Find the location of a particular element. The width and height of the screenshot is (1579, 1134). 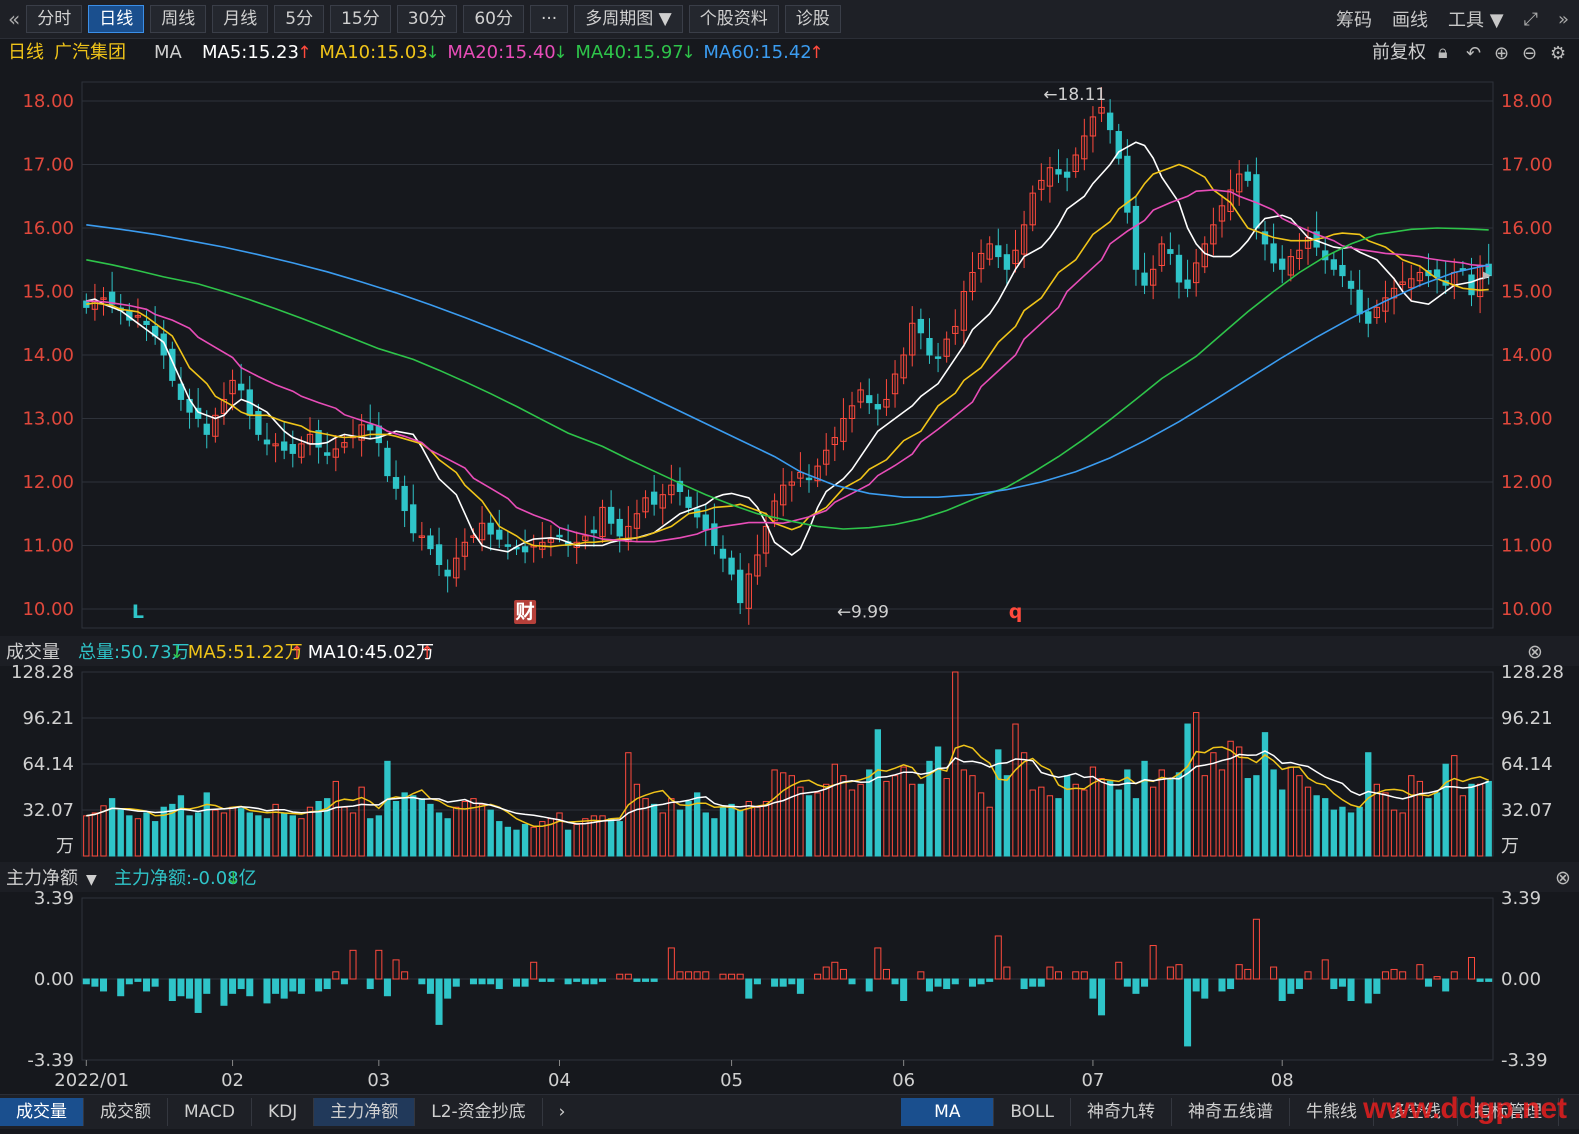

chips-button: 筹码 is located at coordinates (1354, 20).